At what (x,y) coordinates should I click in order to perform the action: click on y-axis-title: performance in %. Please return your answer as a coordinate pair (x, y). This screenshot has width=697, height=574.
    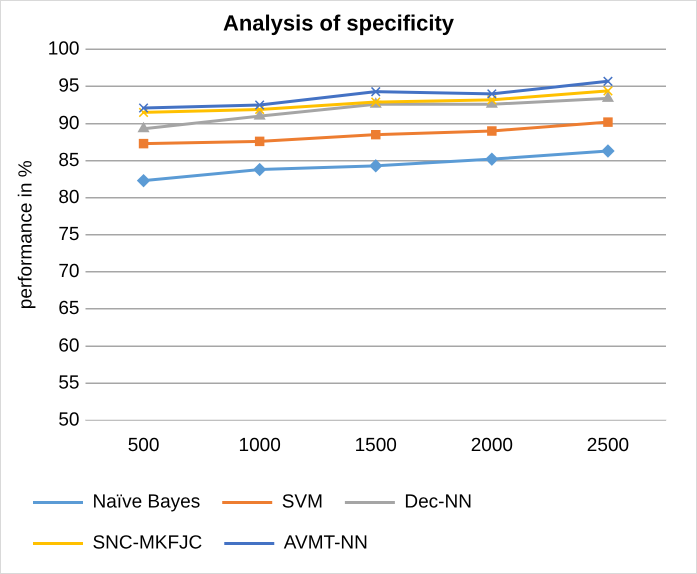
    Looking at the image, I should click on (26, 235).